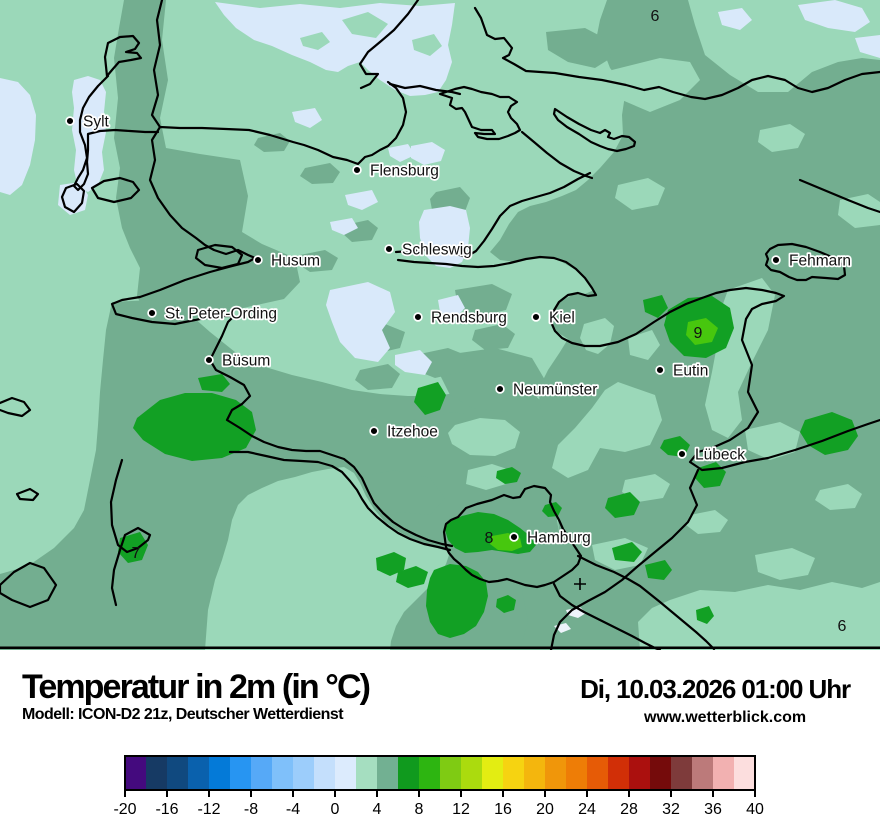 This screenshot has height=835, width=880. I want to click on svg-text: -8, so click(251, 809).